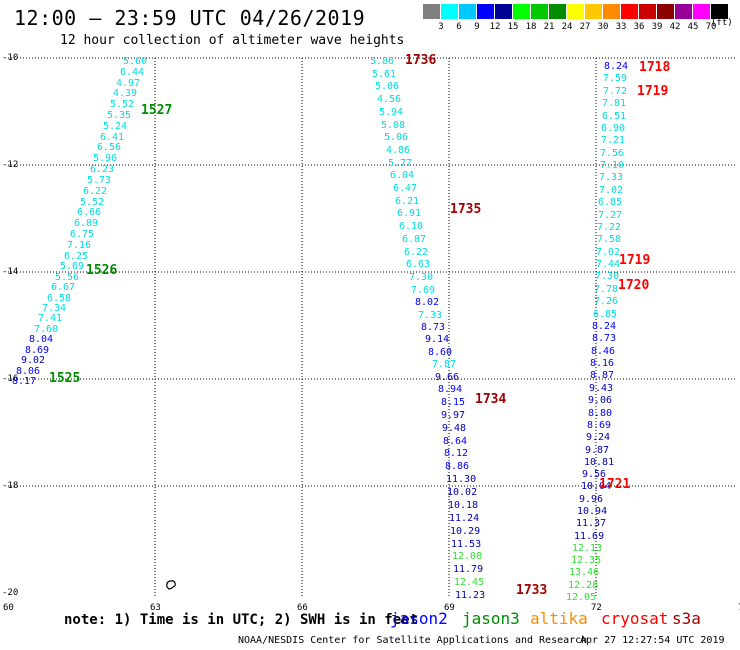  I want to click on legend-label: 45, so click(693, 27).